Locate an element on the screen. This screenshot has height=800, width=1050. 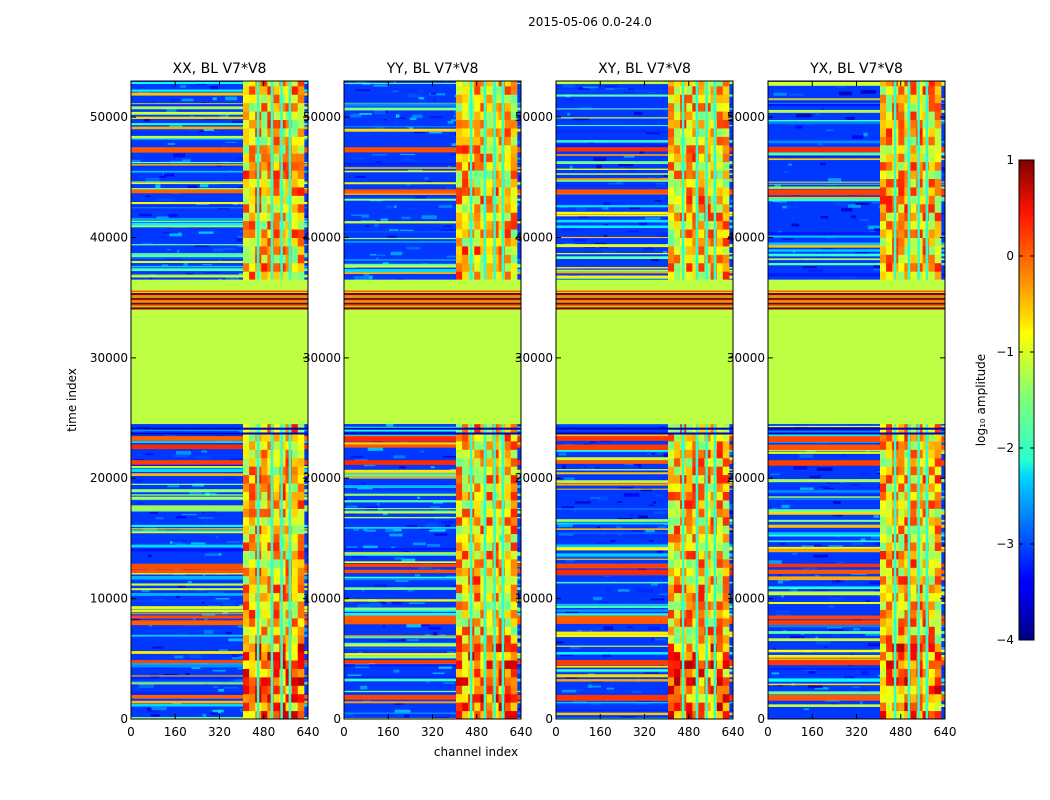
colorbar-tick-label: −4 is located at coordinates (1005, 640).